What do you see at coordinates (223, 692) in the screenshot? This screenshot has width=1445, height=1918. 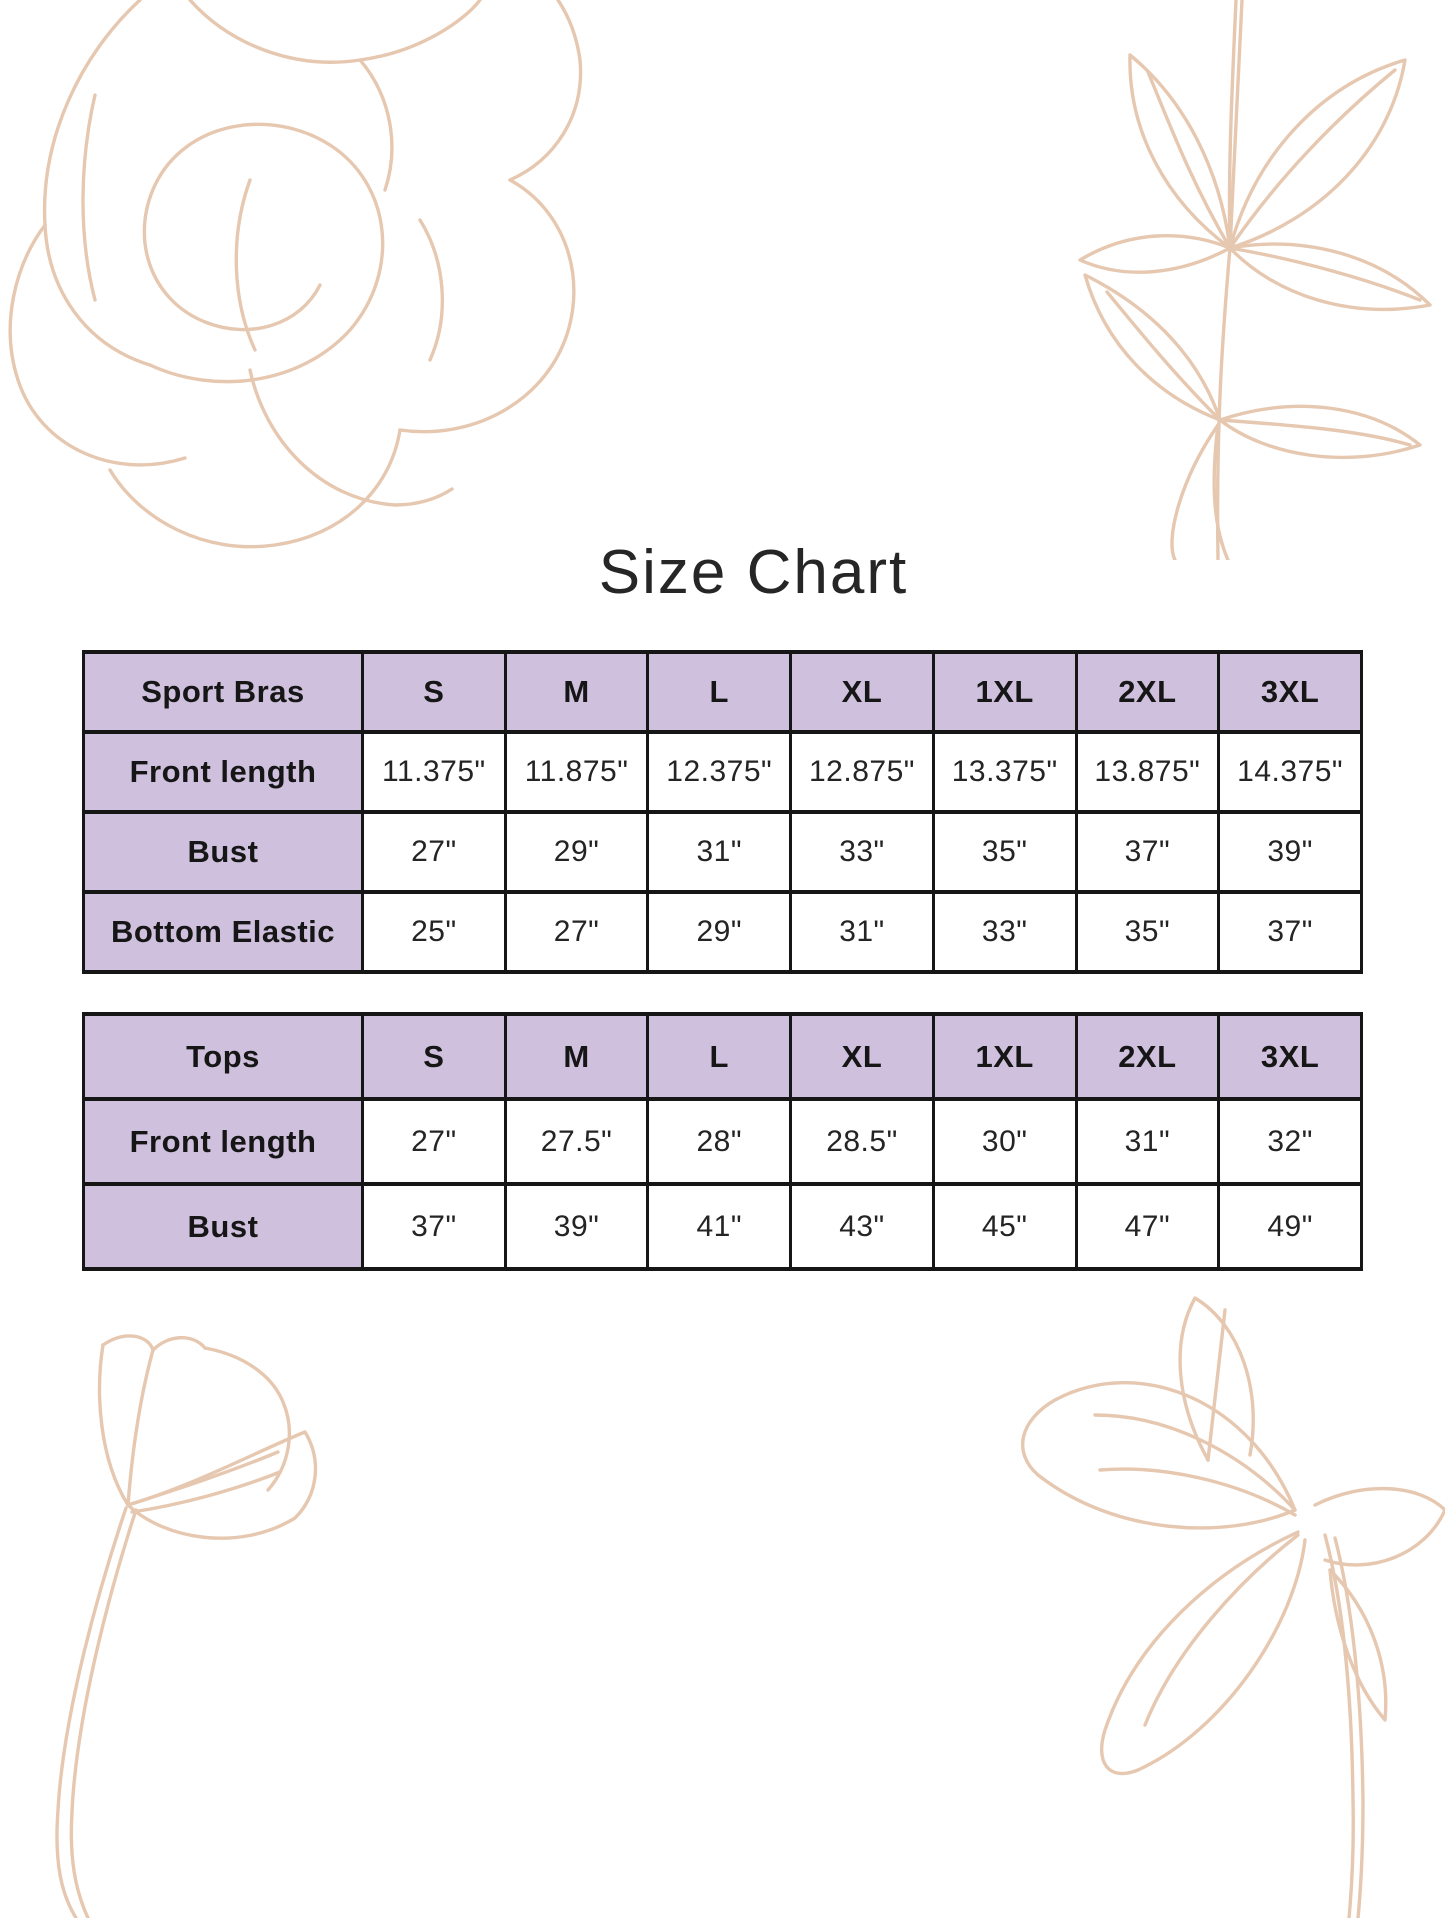 I see `table-corner-header: Sport Bras` at bounding box center [223, 692].